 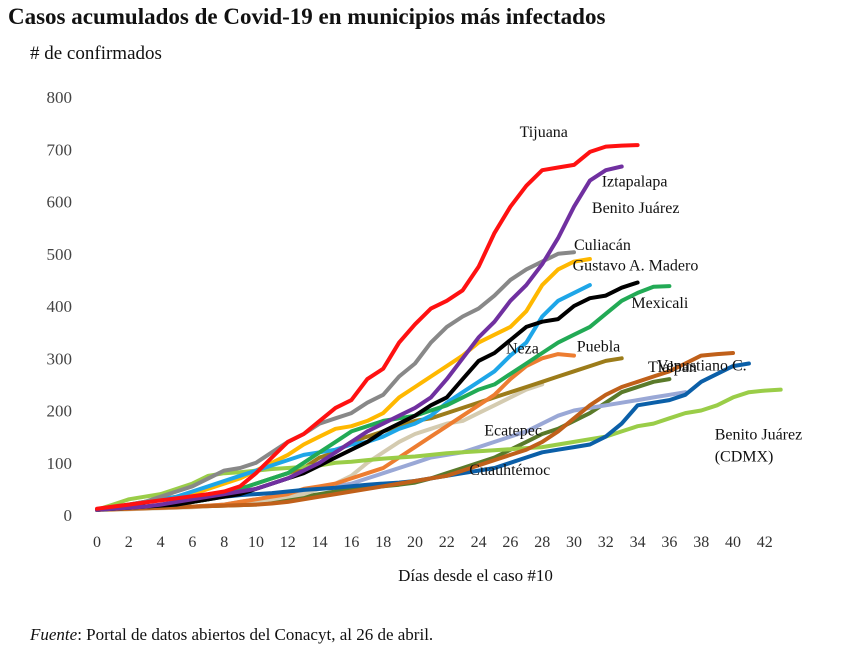 What do you see at coordinates (636, 208) in the screenshot?
I see `series-label: Benito Juárez` at bounding box center [636, 208].